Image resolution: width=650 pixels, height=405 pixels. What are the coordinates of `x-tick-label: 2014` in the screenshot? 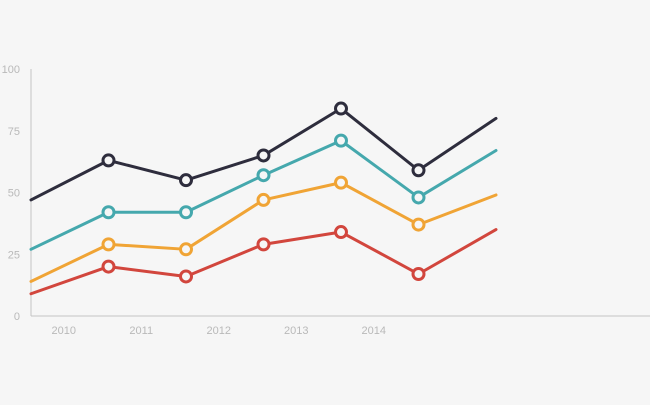 It's located at (374, 331).